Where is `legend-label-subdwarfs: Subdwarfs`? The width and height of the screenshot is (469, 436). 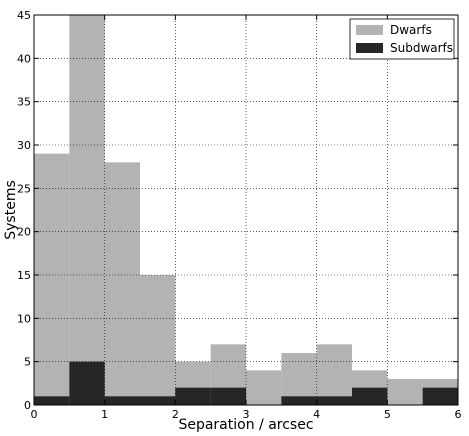
legend-label-subdwarfs: Subdwarfs is located at coordinates (421, 48).